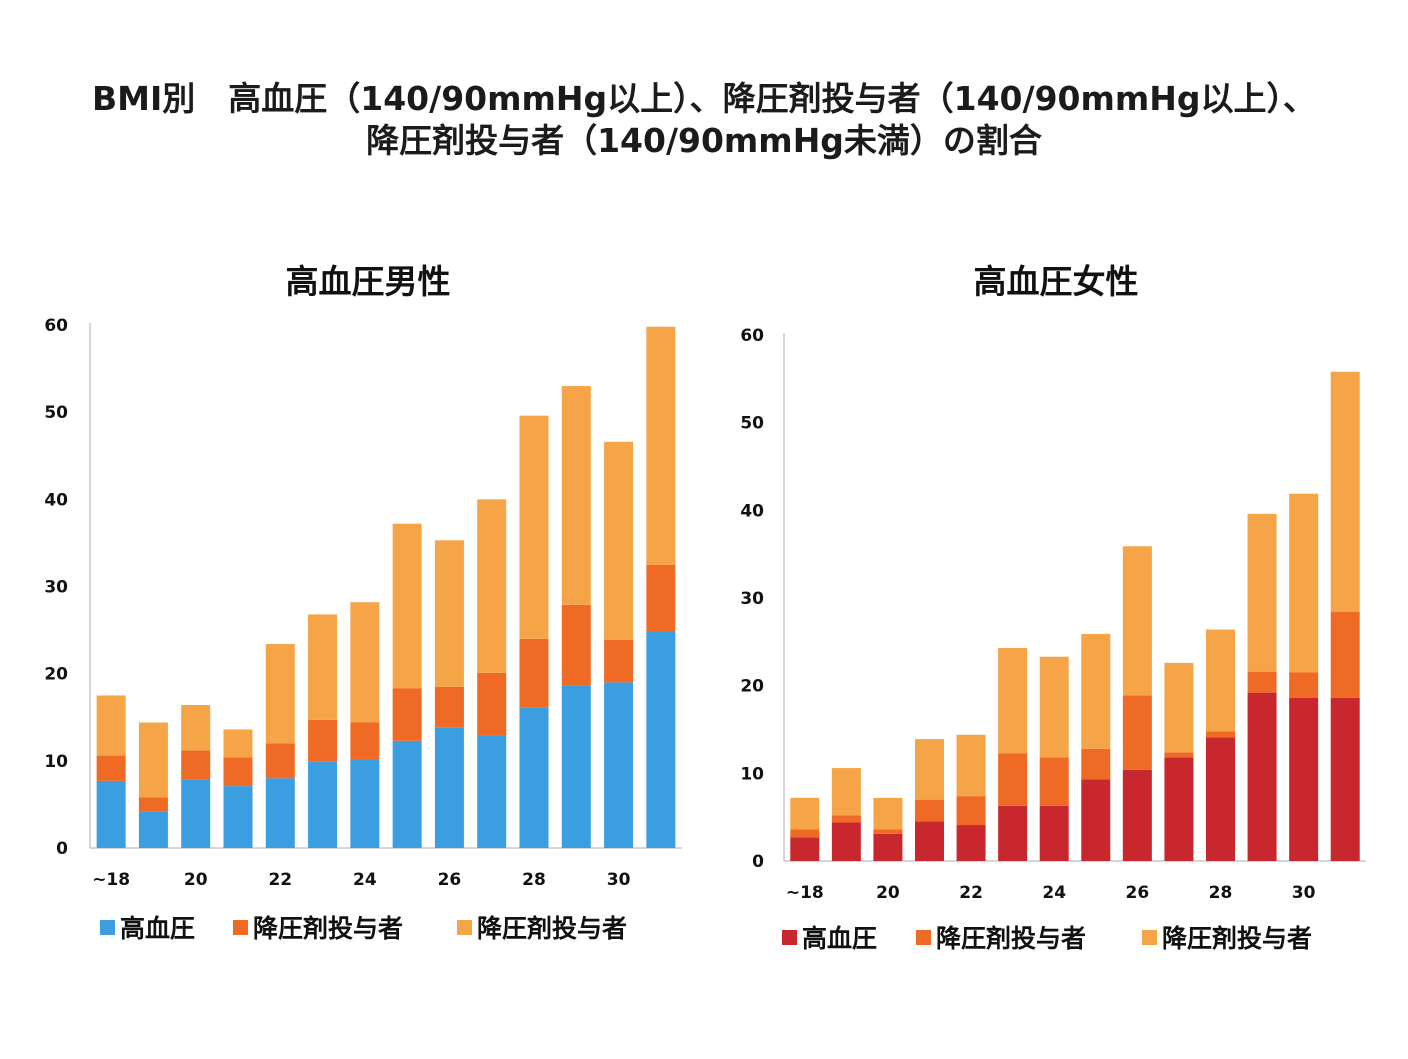  Describe the element at coordinates (1237, 938) in the screenshot. I see `female-legend-label-3: 降圧剤投与者` at that location.